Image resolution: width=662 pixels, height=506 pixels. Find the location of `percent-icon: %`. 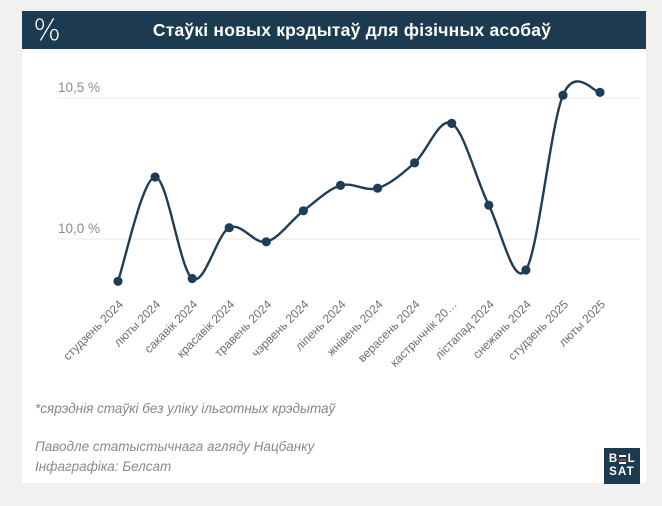

percent-icon: % is located at coordinates (47, 30).